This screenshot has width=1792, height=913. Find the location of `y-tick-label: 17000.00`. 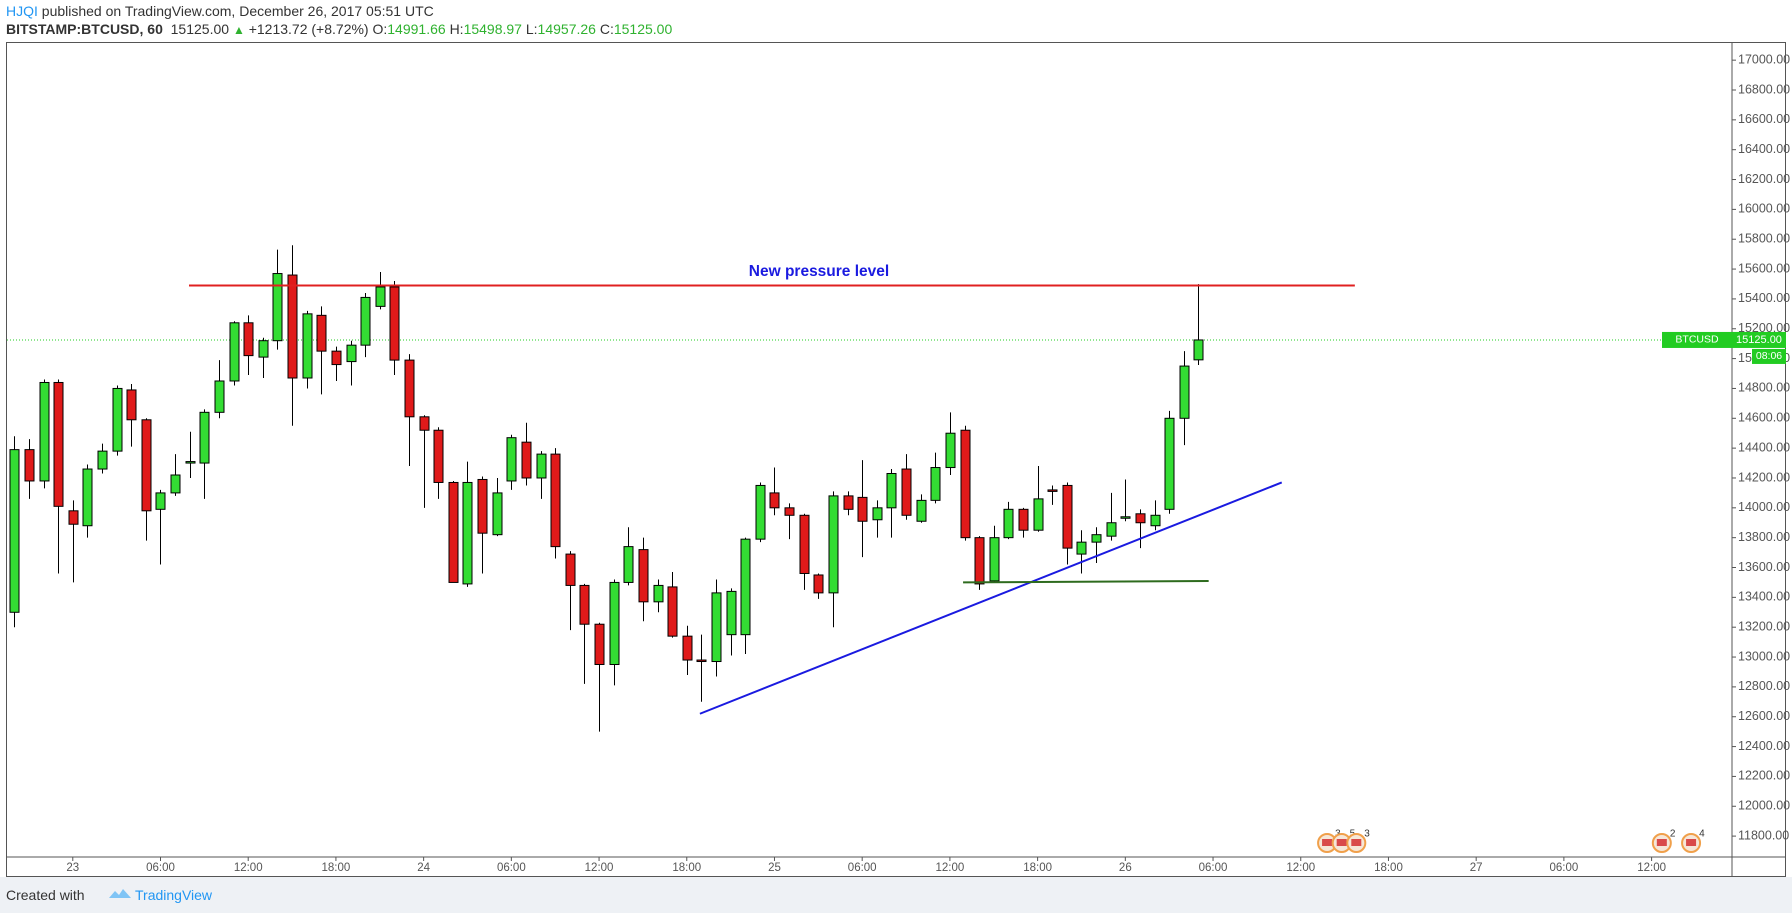

y-tick-label: 17000.00 is located at coordinates (1764, 59).